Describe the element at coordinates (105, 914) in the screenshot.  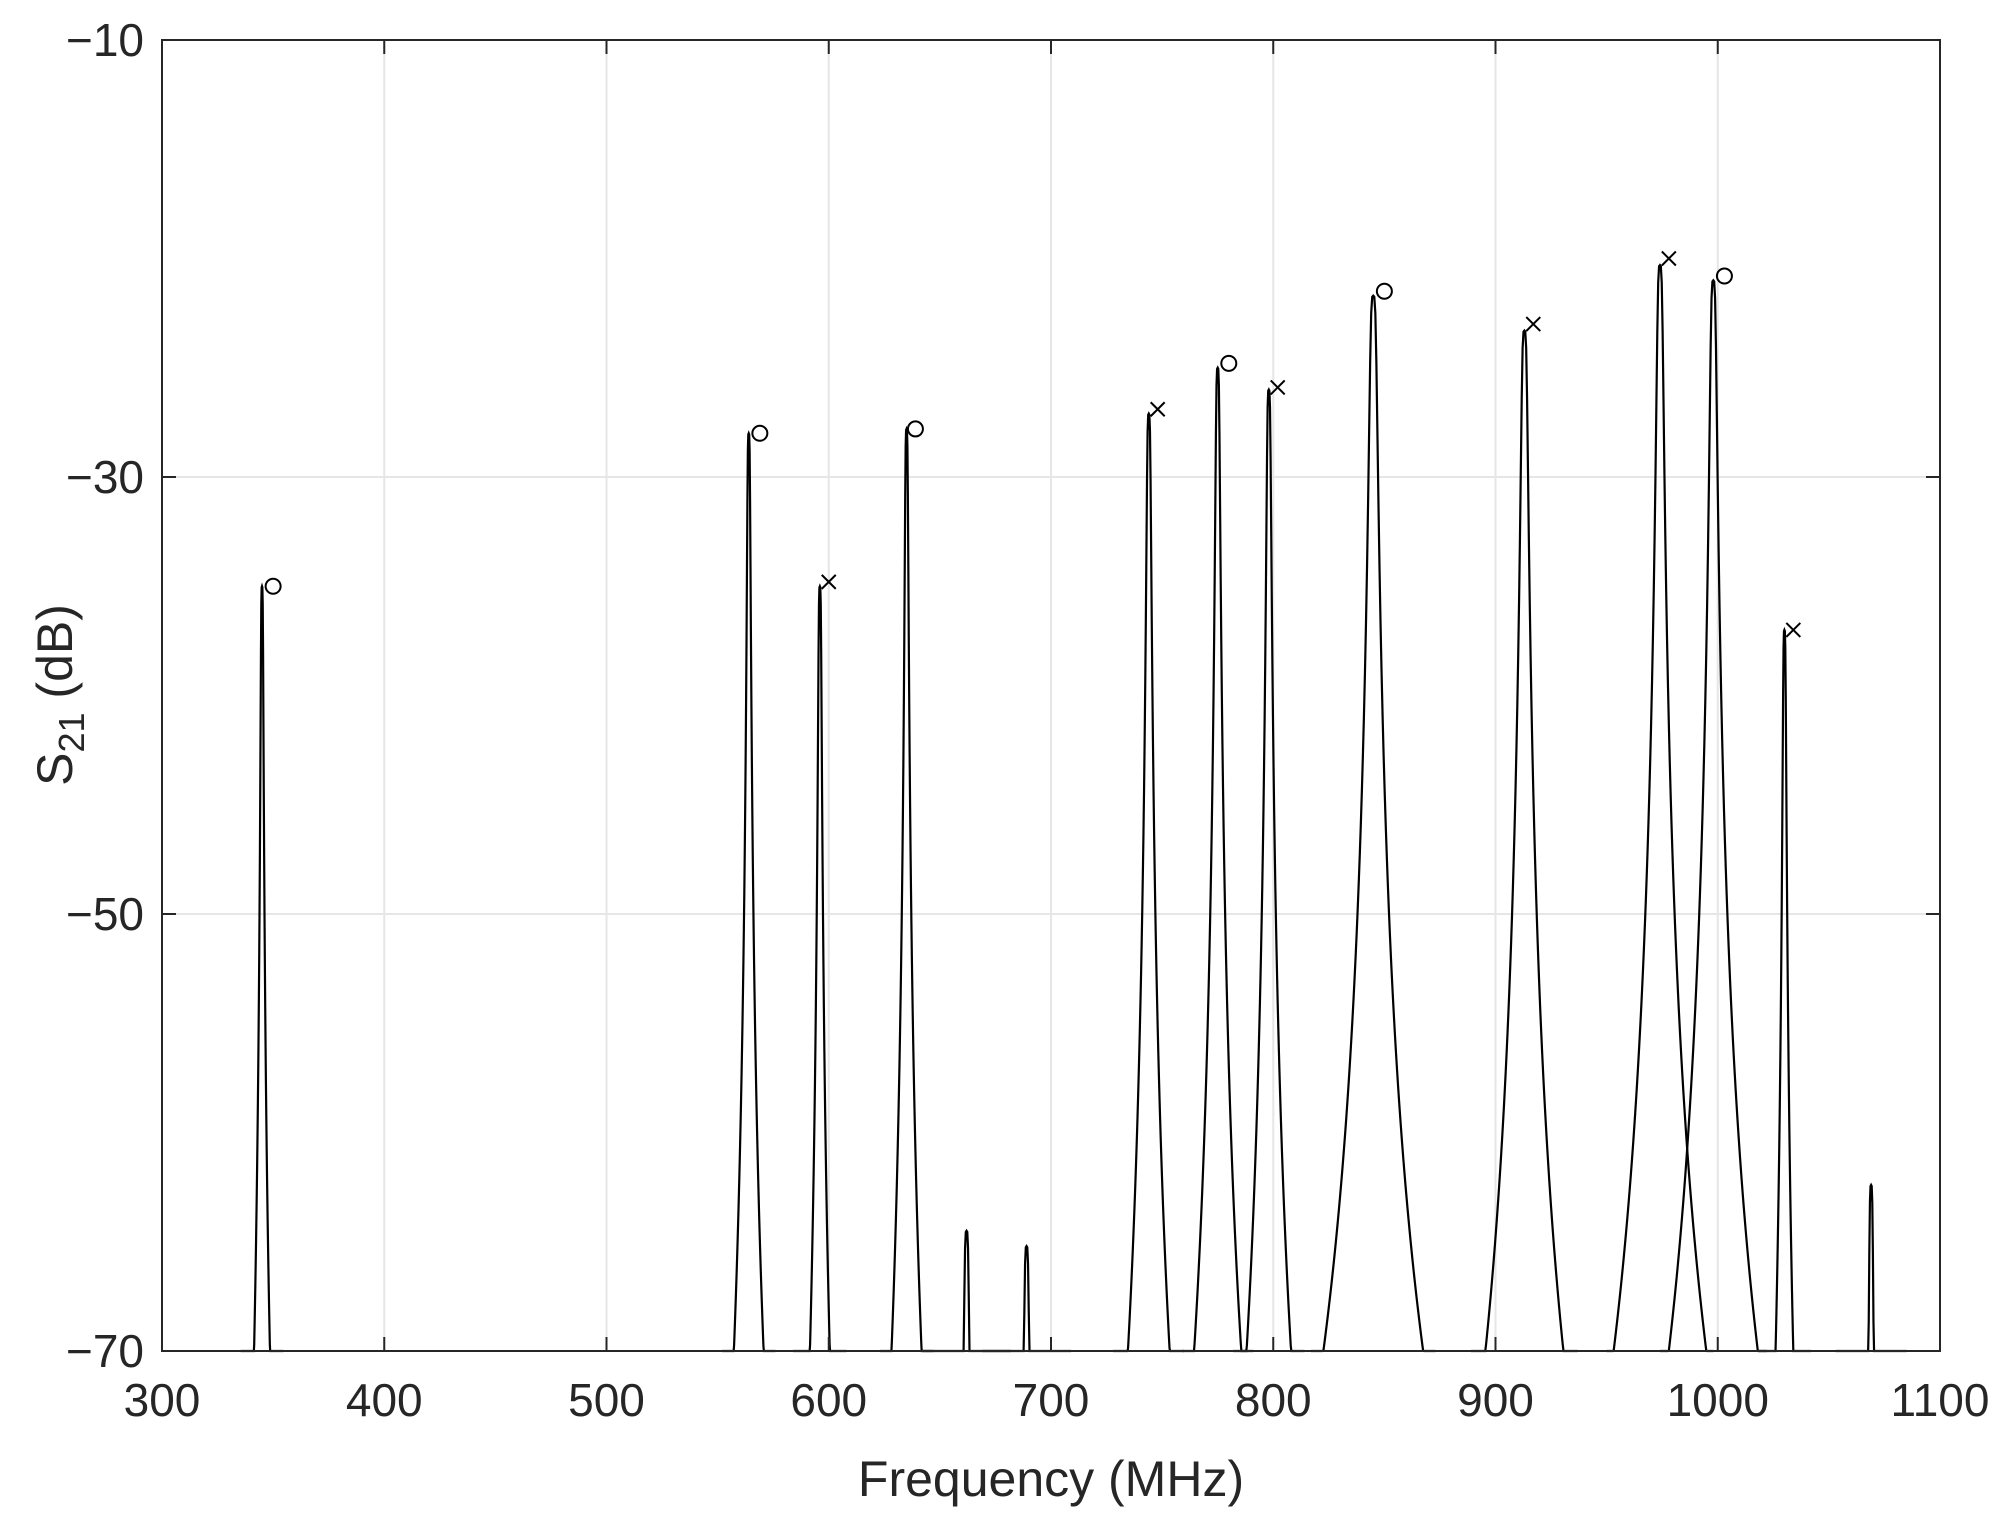
I see `y-tick-label: −50` at that location.